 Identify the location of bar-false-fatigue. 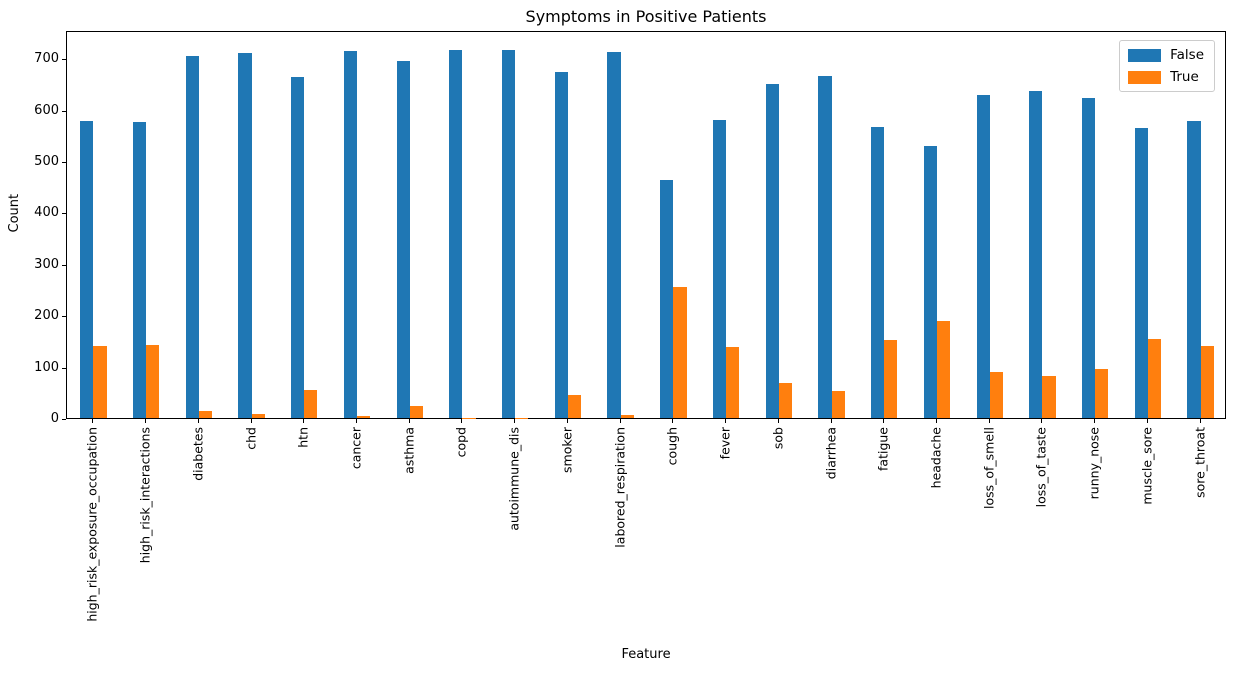
(878, 272).